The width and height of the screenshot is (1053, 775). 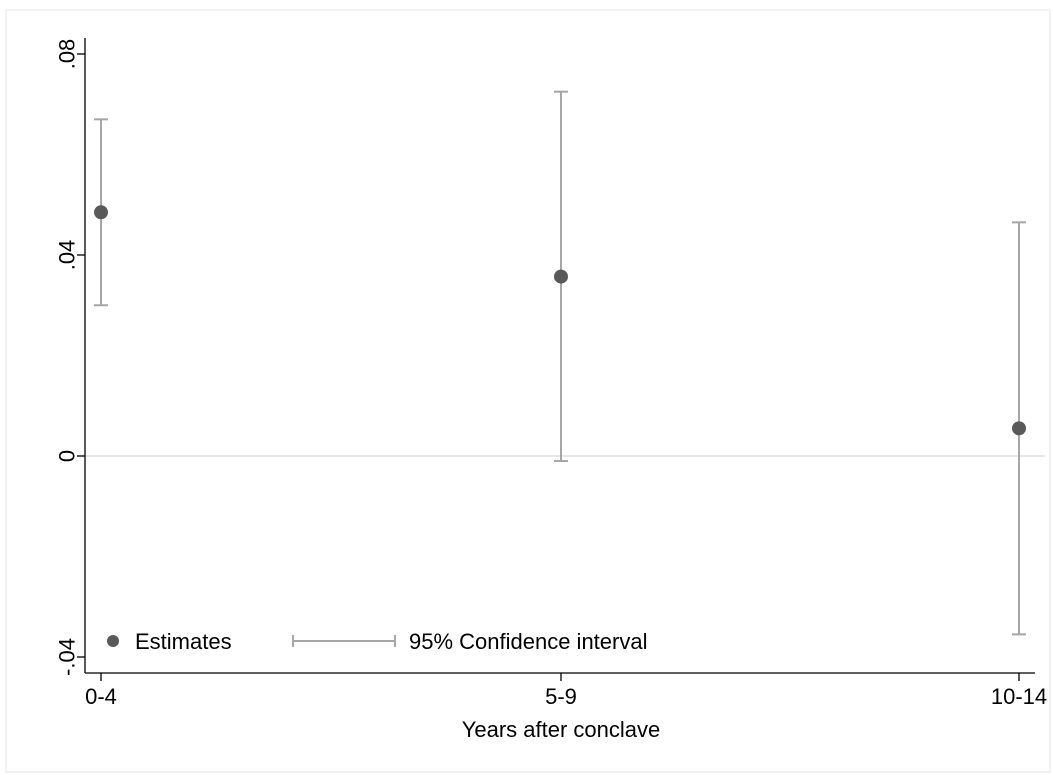 What do you see at coordinates (67, 255) in the screenshot?
I see `y-tick-label-2: .04` at bounding box center [67, 255].